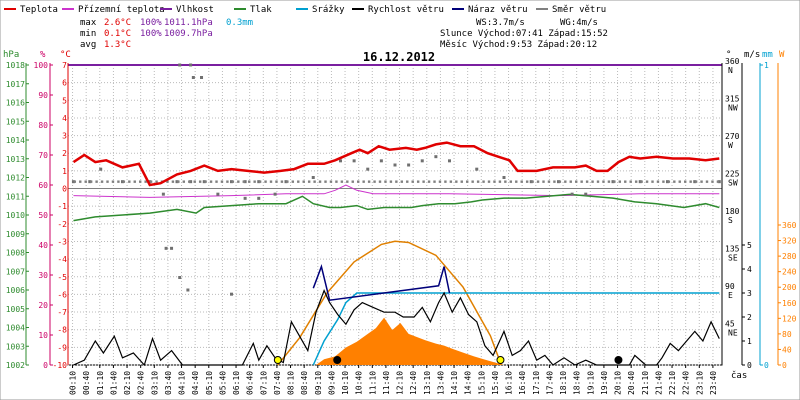  I want to click on temp-tick-label: 3, so click(64, 136).